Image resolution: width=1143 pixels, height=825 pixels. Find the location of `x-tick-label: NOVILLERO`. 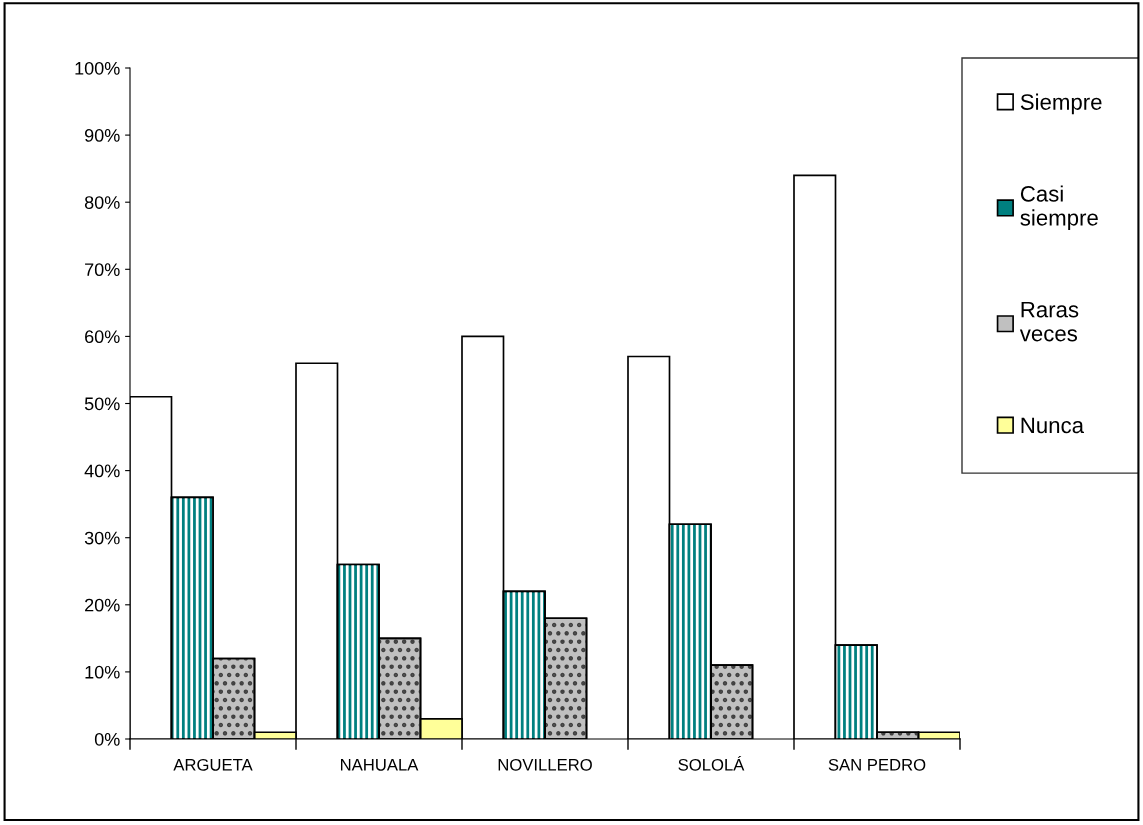

x-tick-label: NOVILLERO is located at coordinates (545, 764).